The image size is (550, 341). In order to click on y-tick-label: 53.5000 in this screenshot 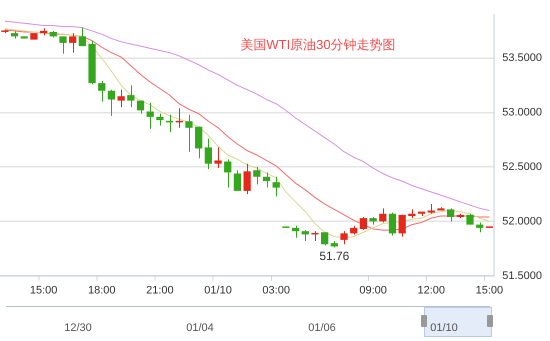, I will do `click(522, 58)`.